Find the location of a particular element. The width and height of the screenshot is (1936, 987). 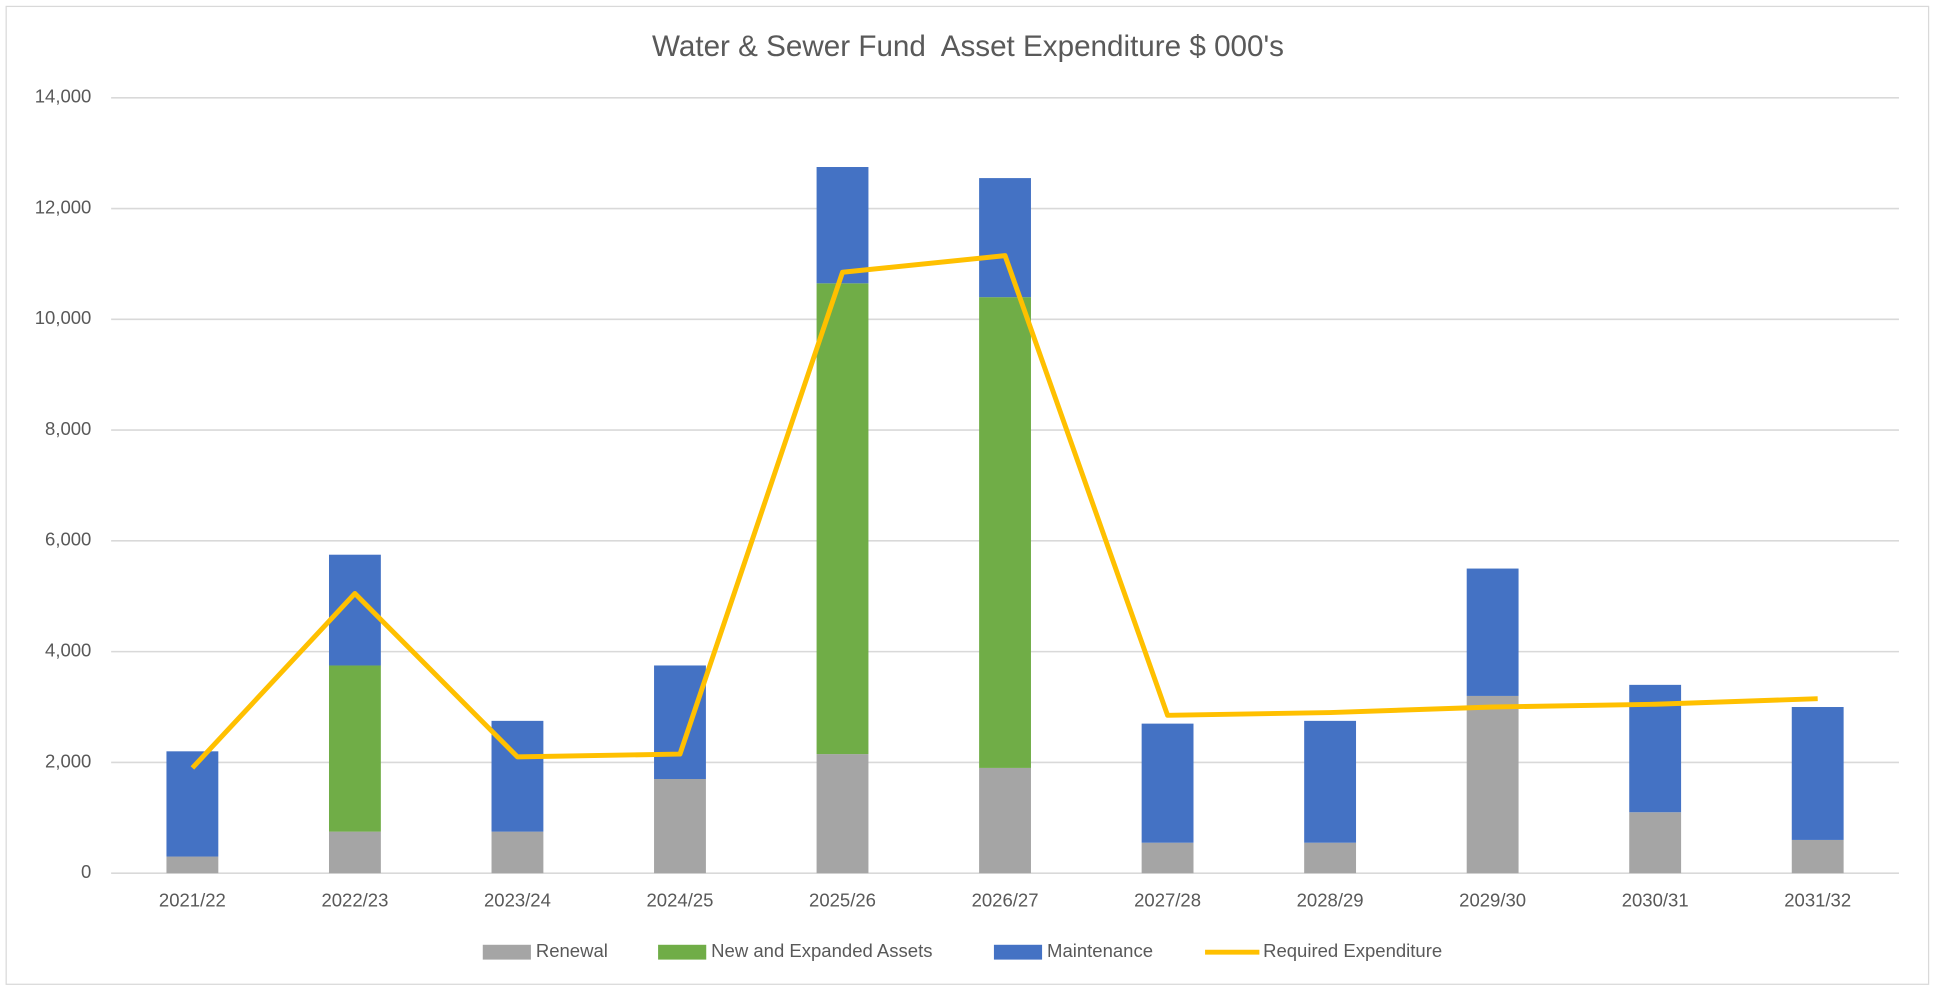

legend-label: New and Expanded Assets is located at coordinates (821, 950).